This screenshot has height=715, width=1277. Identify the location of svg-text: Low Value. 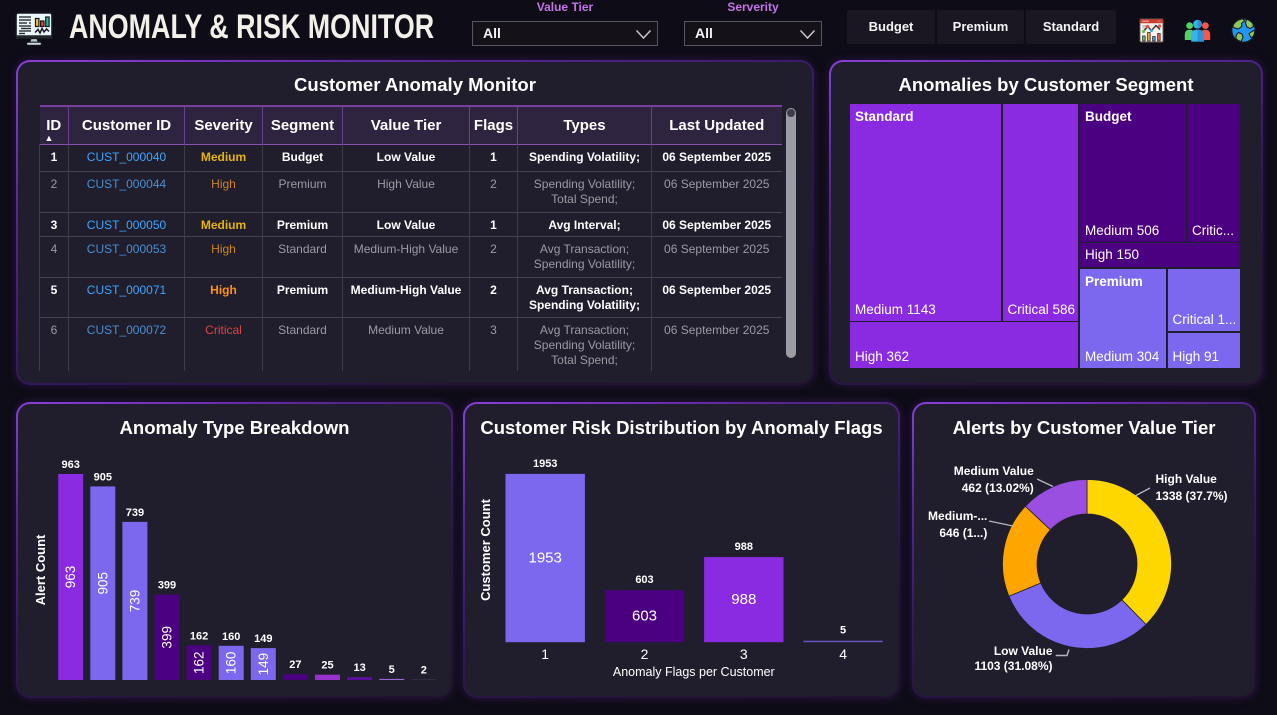
(1023, 651).